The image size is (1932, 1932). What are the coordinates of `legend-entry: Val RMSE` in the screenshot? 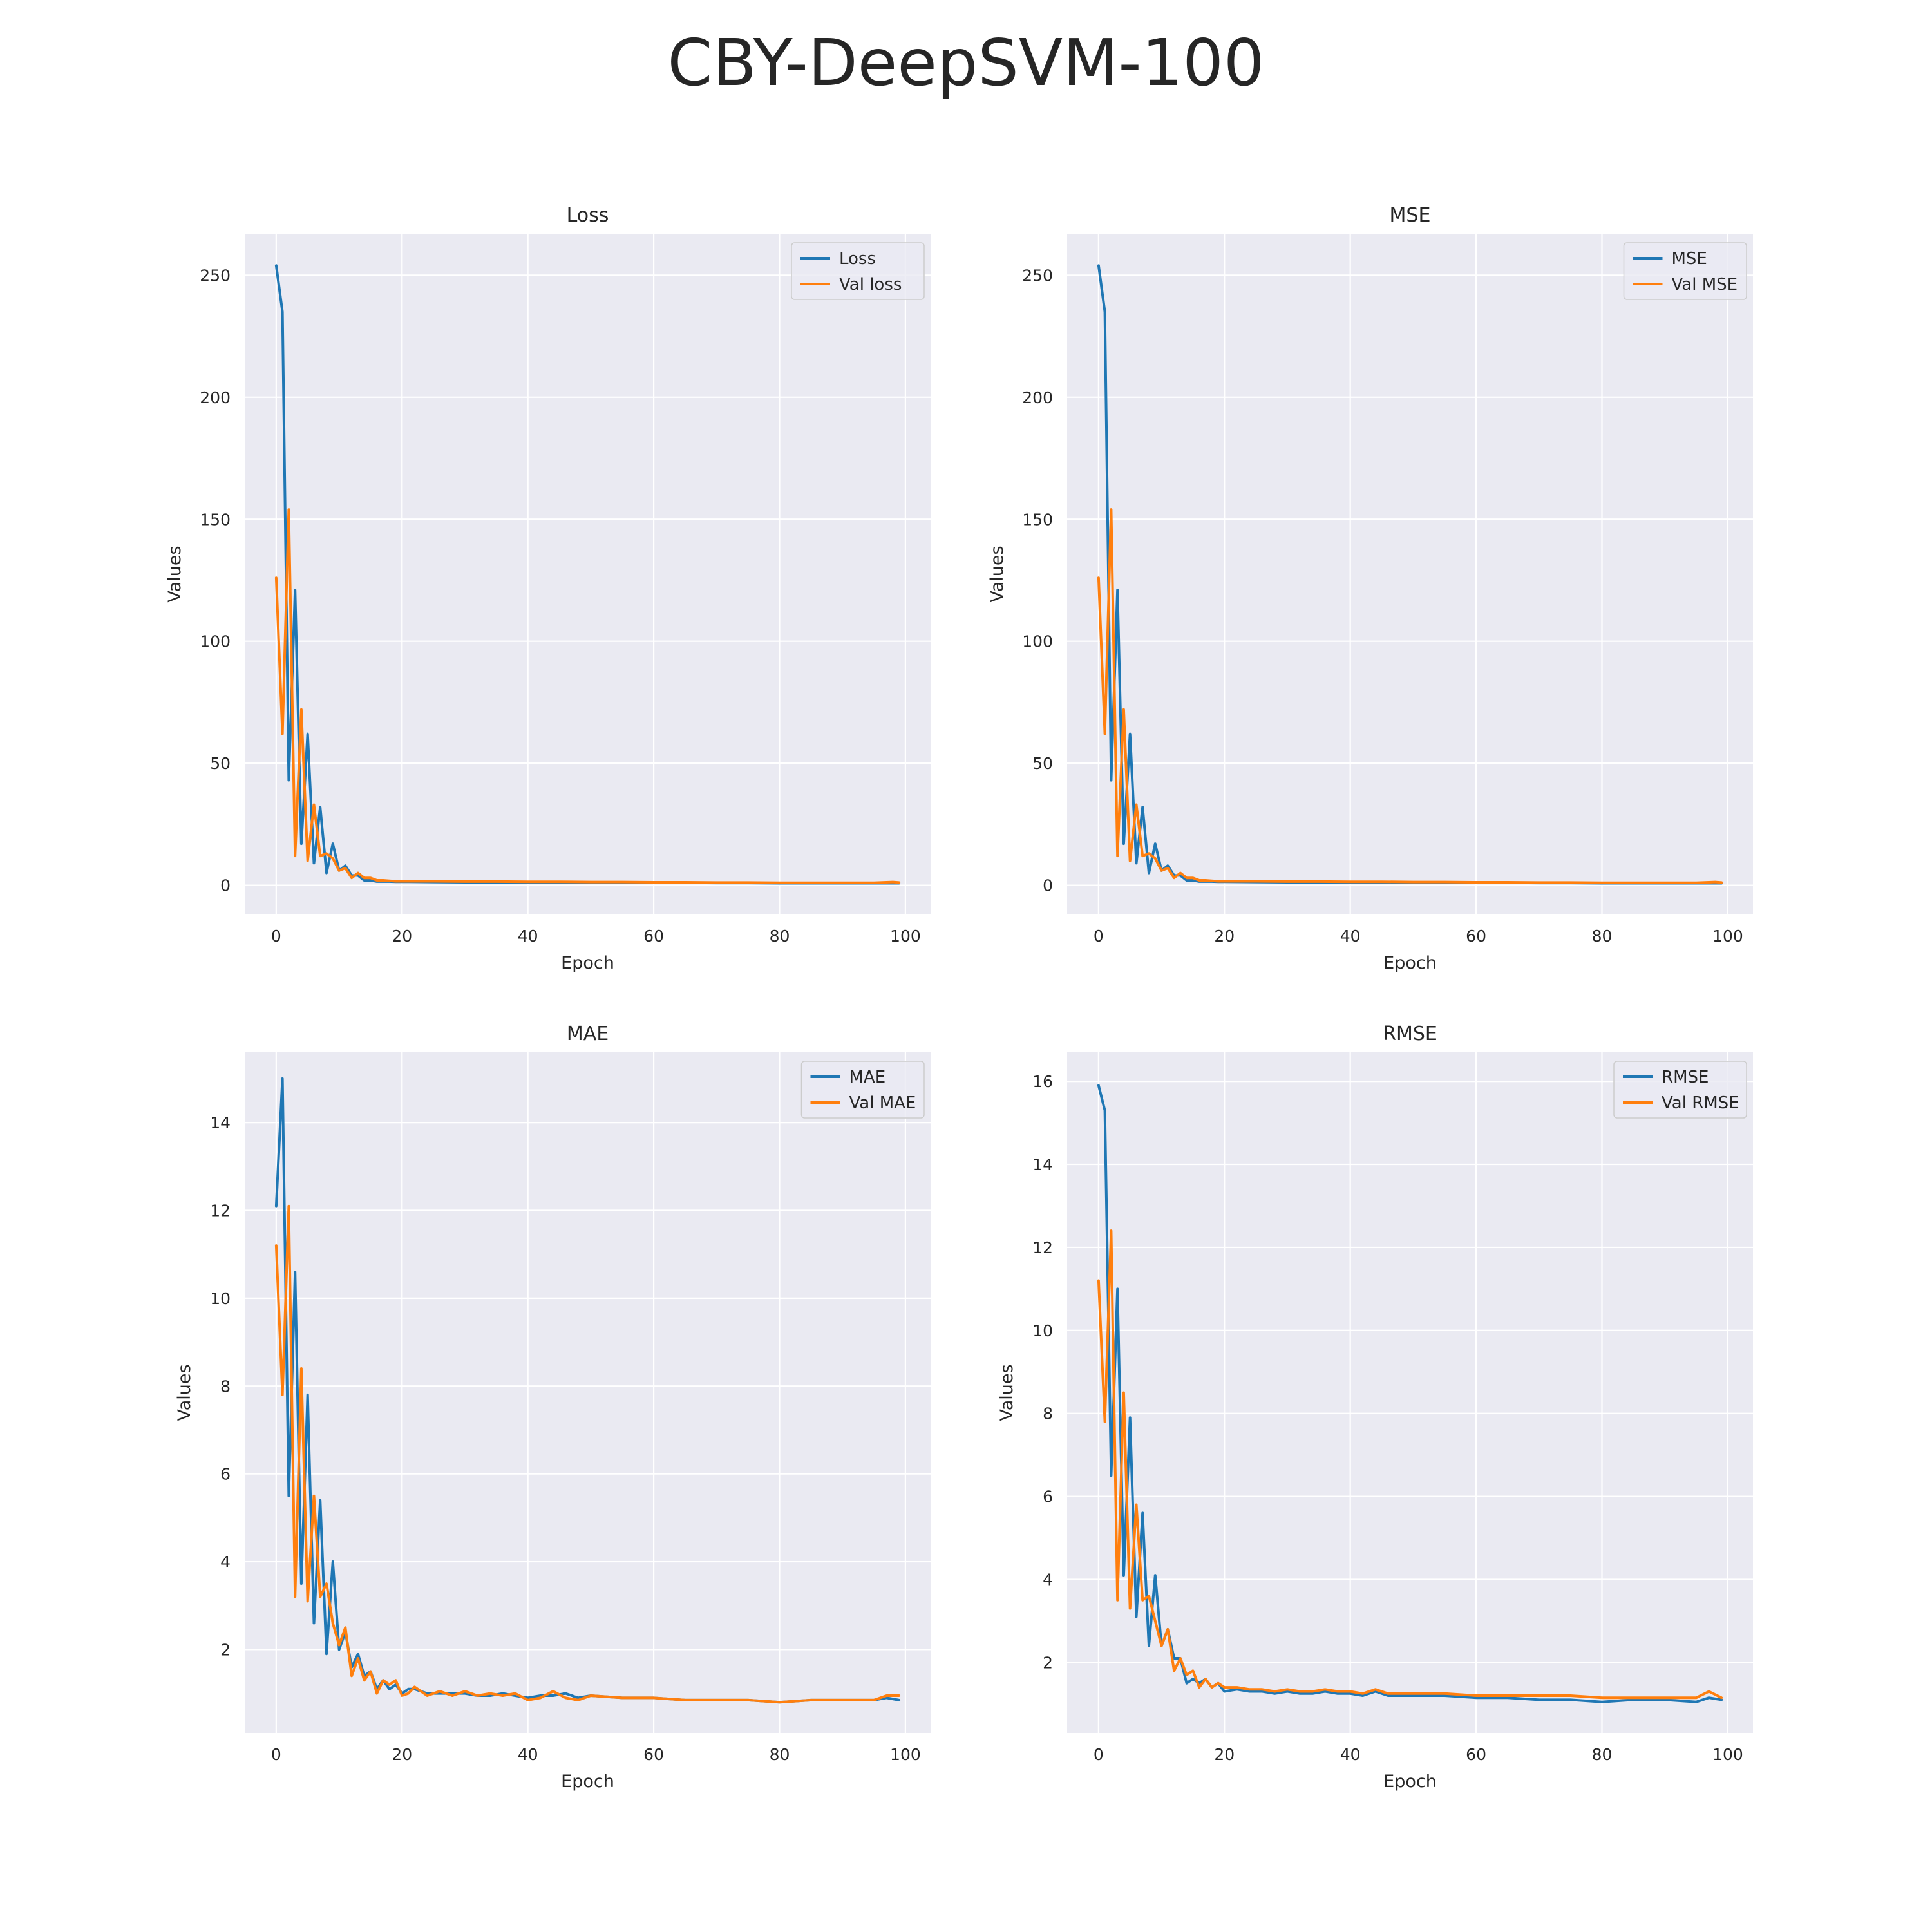 It's located at (1700, 1103).